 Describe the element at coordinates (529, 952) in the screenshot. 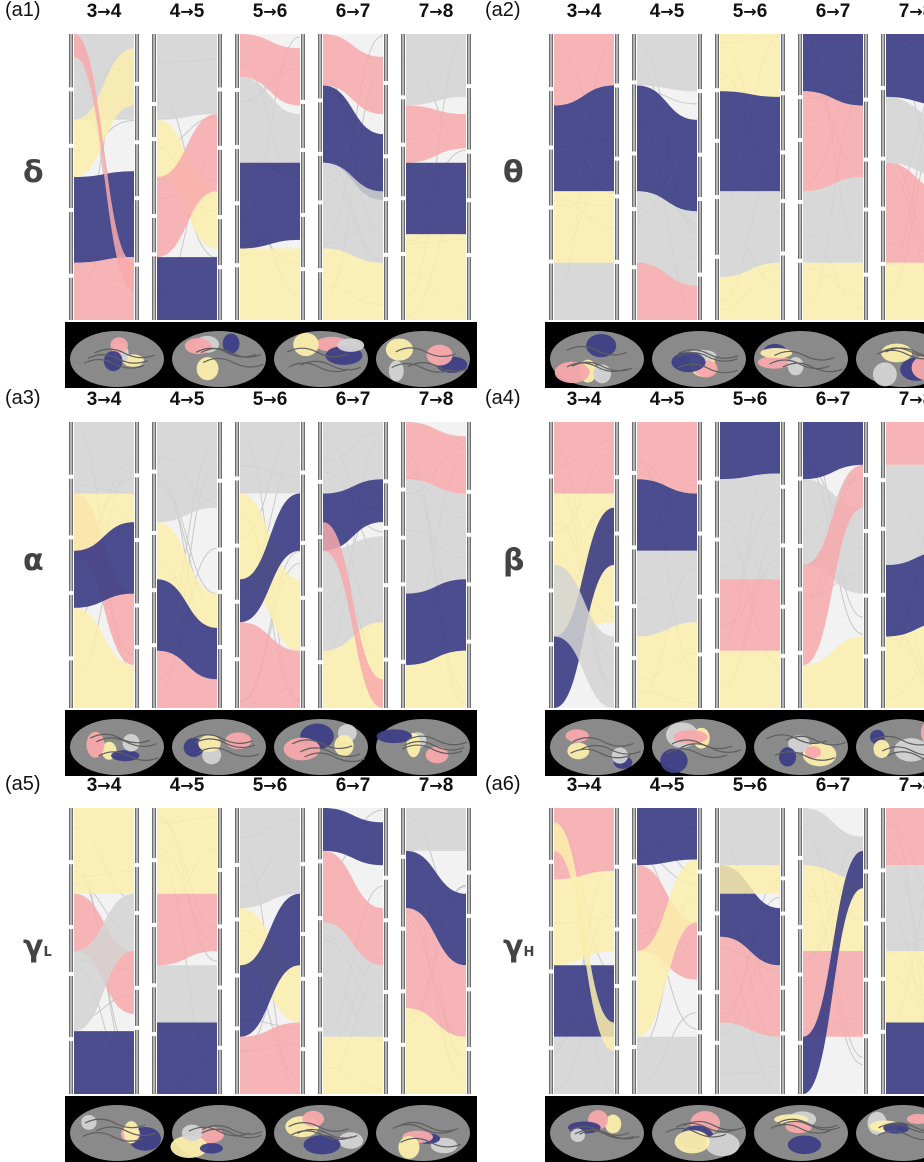

I see `band-subscript: H` at that location.